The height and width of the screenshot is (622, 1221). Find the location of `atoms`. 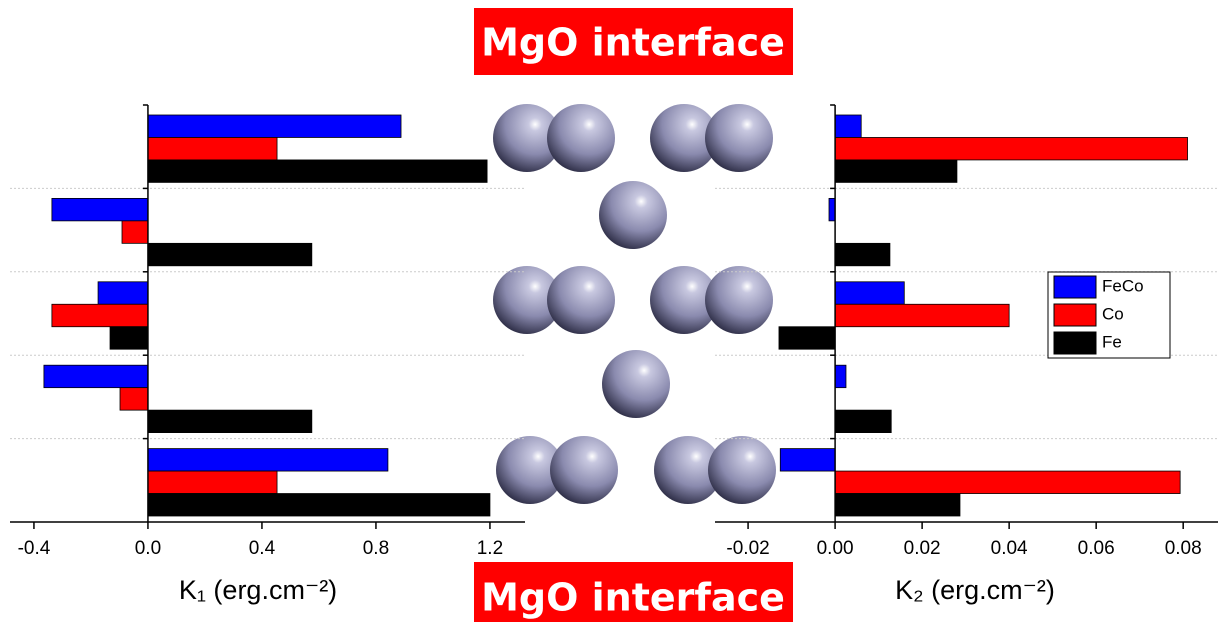

atoms is located at coordinates (634, 304).